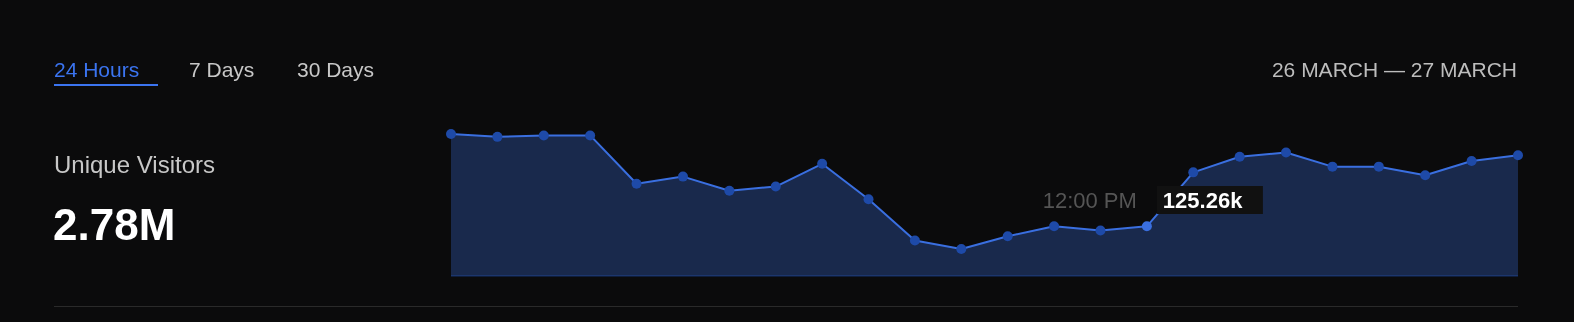  Describe the element at coordinates (97, 69) in the screenshot. I see `text: 24 Hours` at that location.